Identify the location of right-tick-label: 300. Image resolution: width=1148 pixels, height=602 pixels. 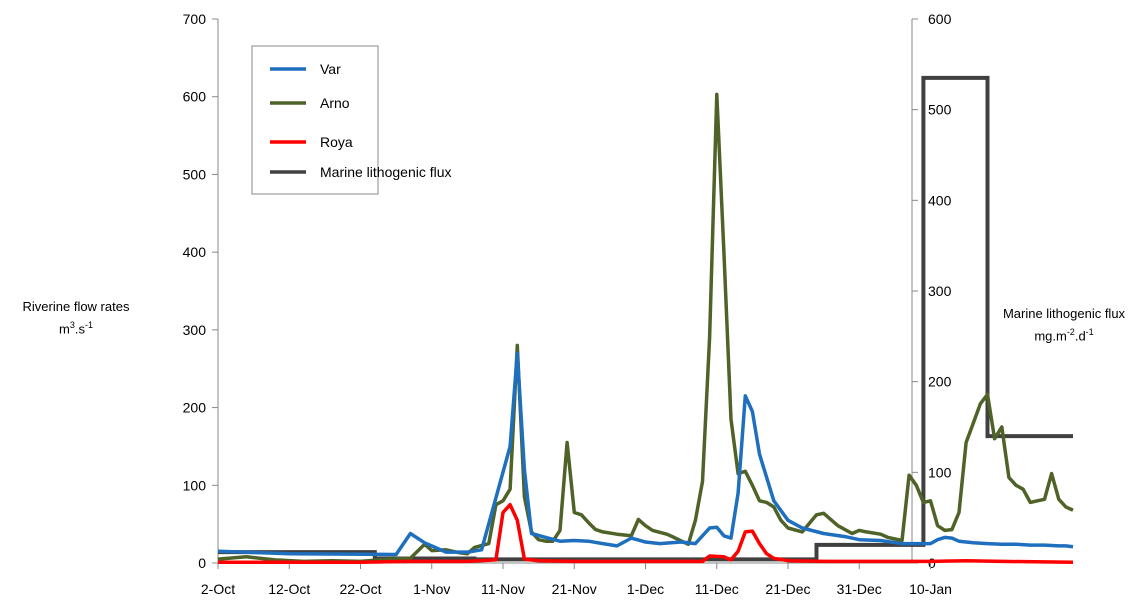
(940, 291).